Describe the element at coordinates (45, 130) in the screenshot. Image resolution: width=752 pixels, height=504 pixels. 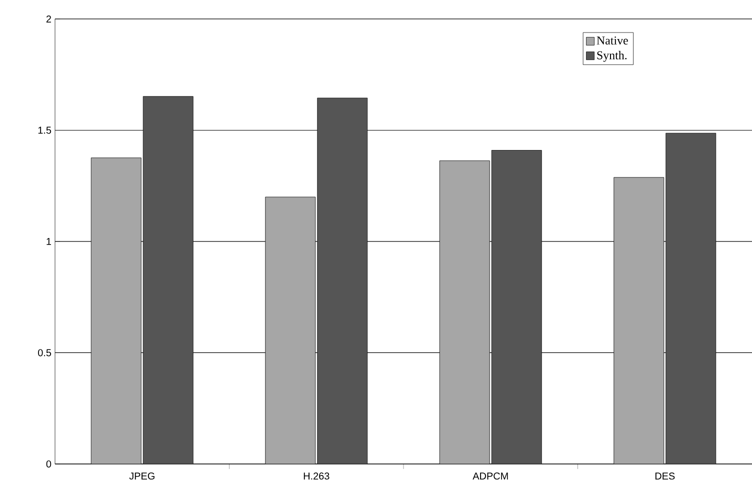
I see `y-tick-label: 1.5` at that location.